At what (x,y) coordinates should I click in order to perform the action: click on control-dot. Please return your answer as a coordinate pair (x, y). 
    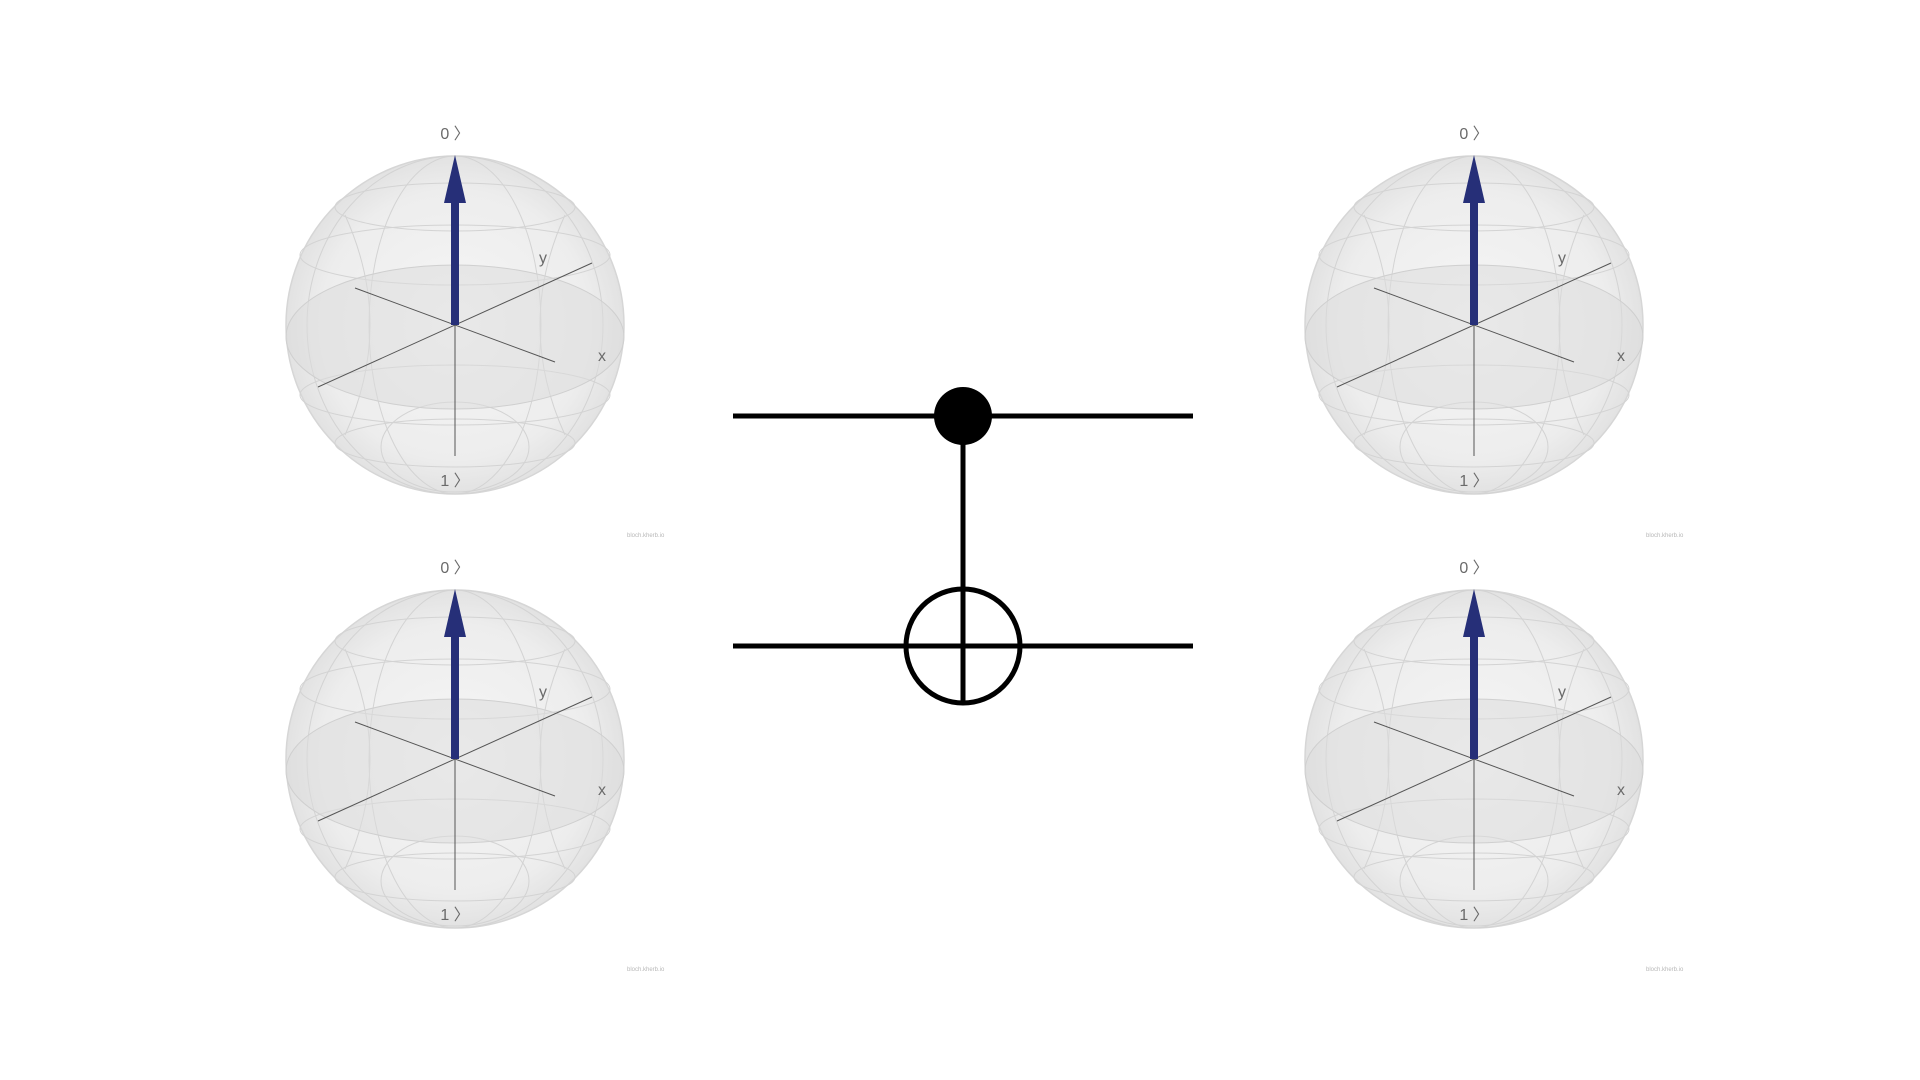
    Looking at the image, I should click on (963, 416).